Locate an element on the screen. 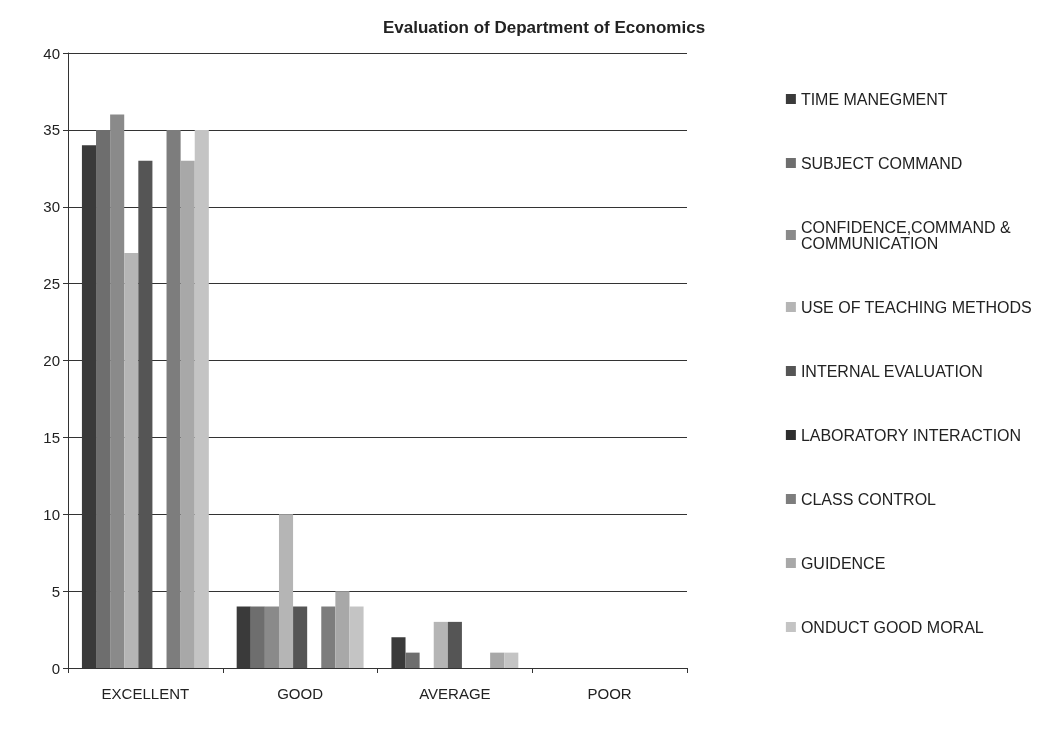 The height and width of the screenshot is (738, 1055). y-tick-label: 40 is located at coordinates (51, 53).